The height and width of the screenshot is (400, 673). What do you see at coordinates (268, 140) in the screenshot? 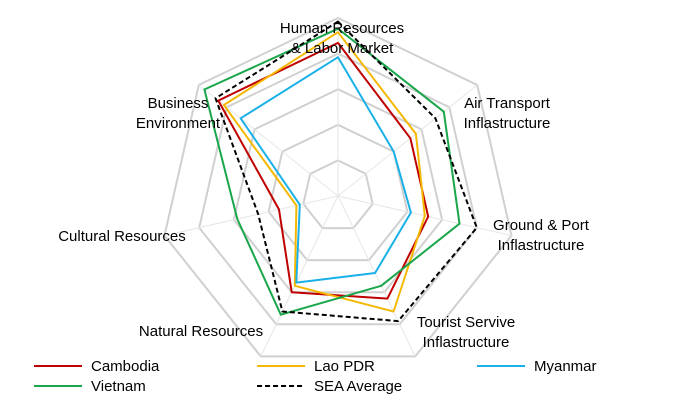
I see `axis-spoke-business` at bounding box center [268, 140].